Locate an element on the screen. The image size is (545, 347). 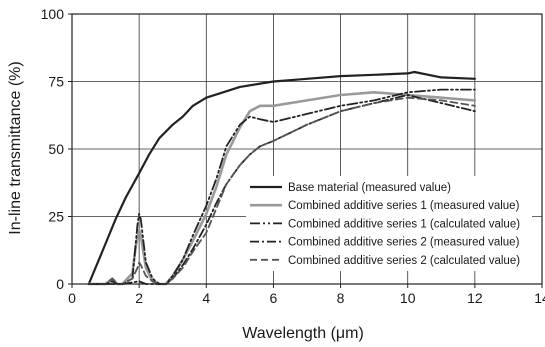
x-tick-label-4: 4 is located at coordinates (206, 298).